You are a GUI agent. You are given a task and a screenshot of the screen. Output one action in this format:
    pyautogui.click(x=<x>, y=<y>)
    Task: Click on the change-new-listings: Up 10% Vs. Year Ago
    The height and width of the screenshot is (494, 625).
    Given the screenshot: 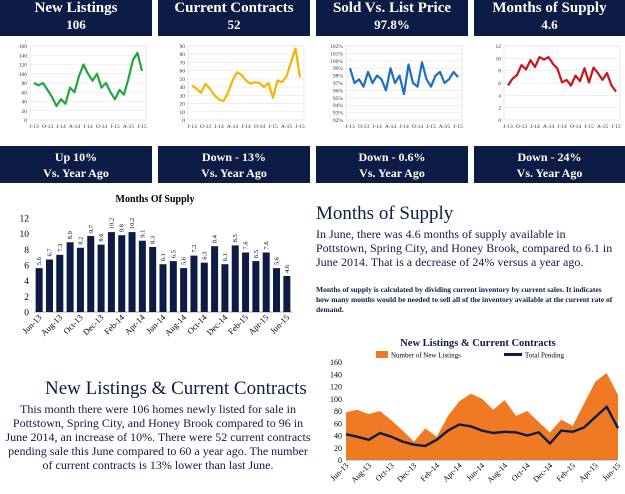 What is the action you would take?
    pyautogui.click(x=76, y=164)
    